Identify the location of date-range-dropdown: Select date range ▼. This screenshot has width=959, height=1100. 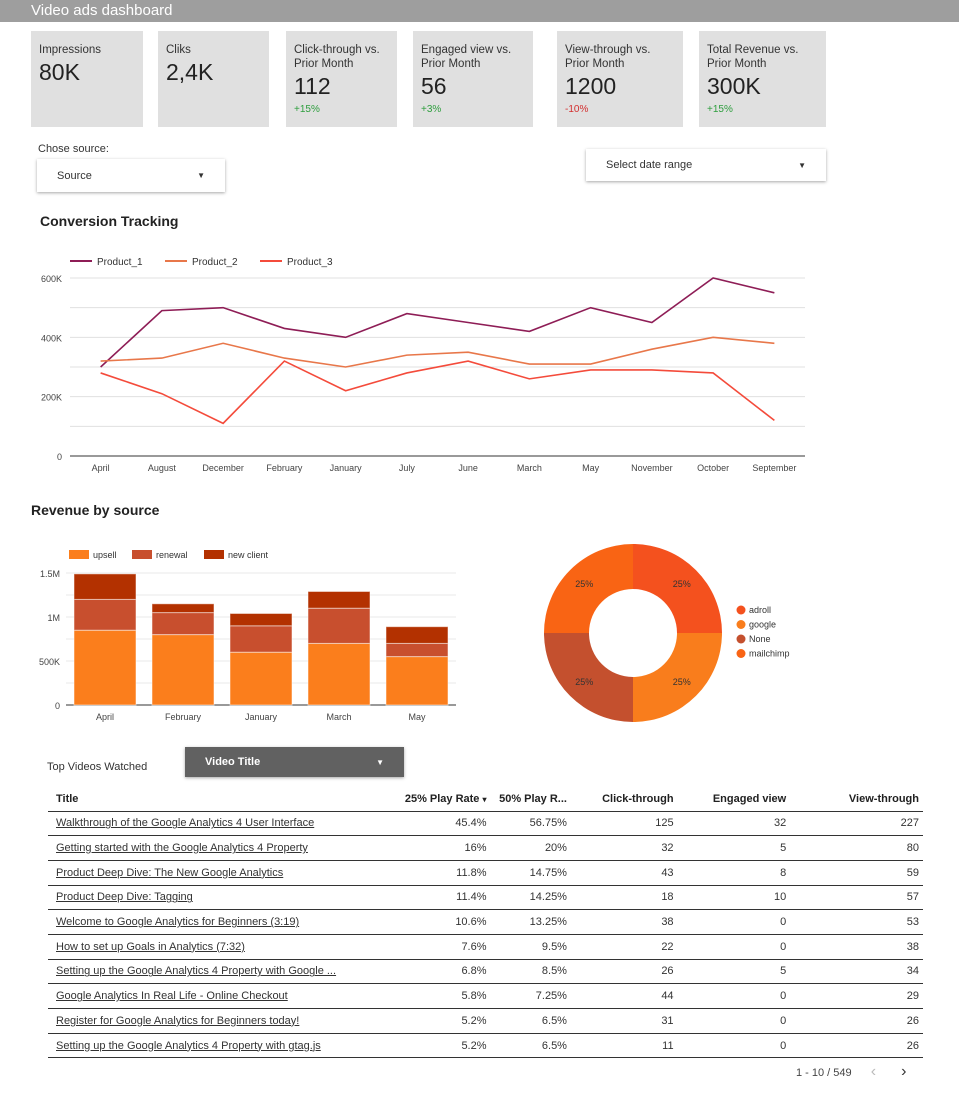
(706, 165).